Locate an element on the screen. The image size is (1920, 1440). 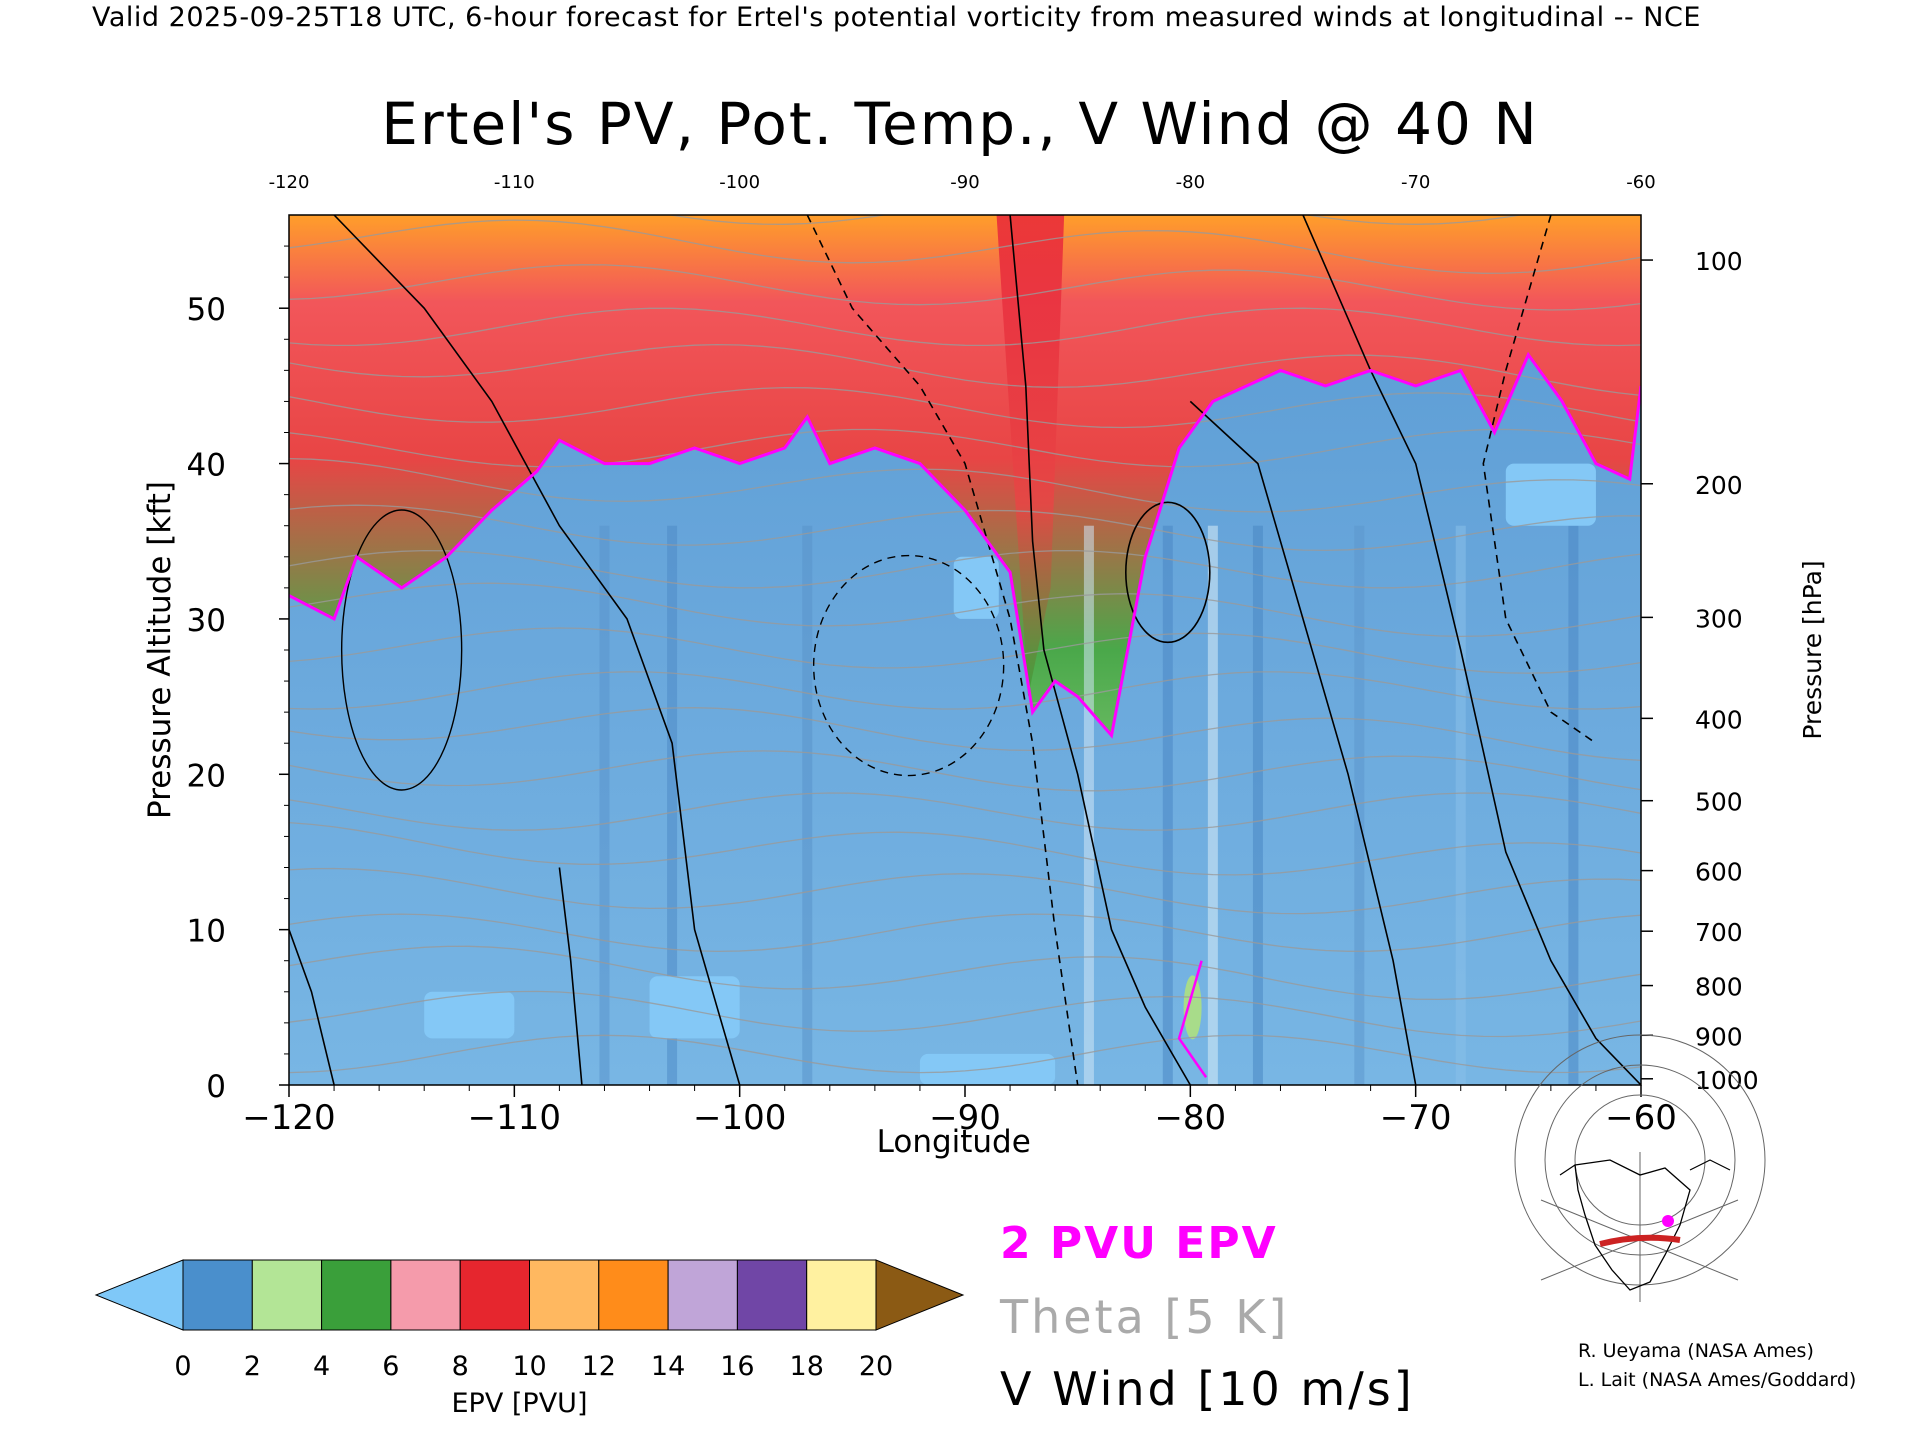
colorbar-under-arrow is located at coordinates (139, 1295).